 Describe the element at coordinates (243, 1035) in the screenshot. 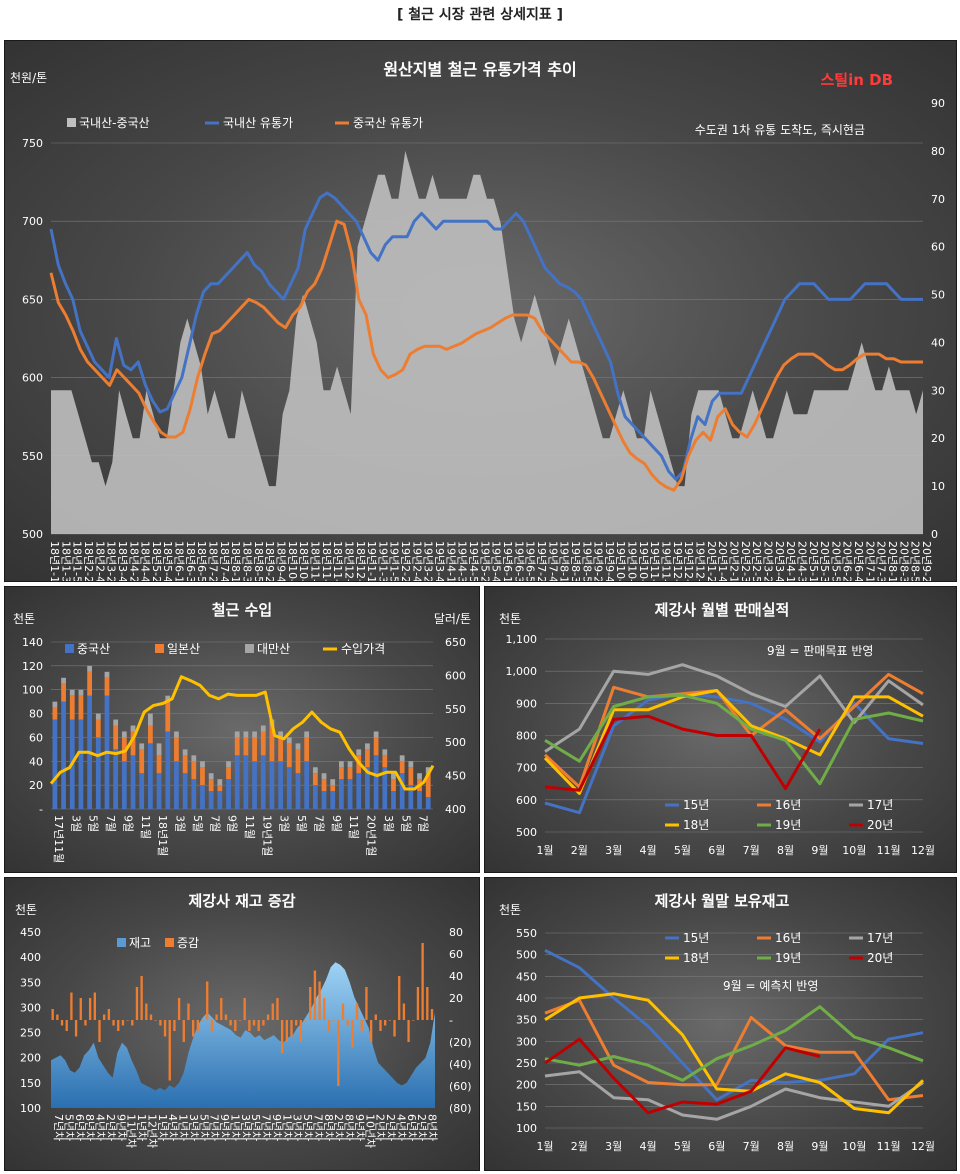

I see `area-inventory` at that location.